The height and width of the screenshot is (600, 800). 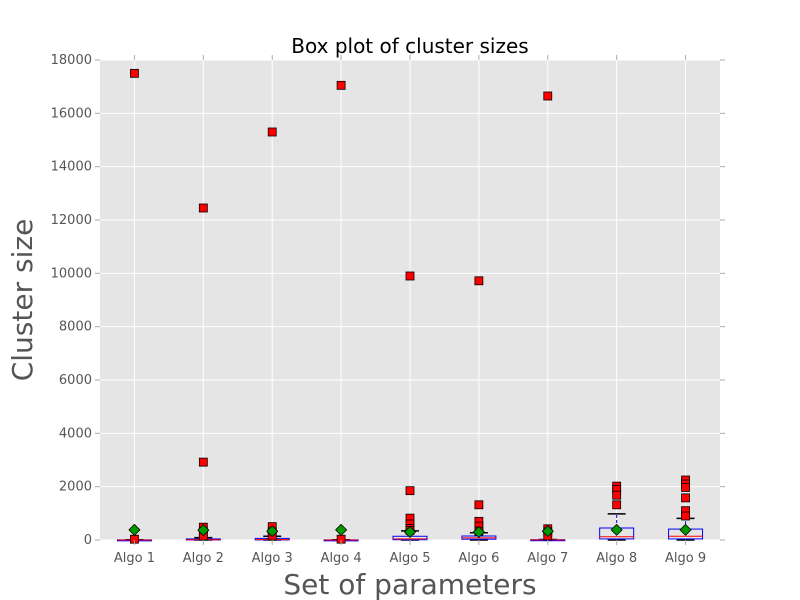 I want to click on y-tick-label: 2000, so click(x=75, y=487).